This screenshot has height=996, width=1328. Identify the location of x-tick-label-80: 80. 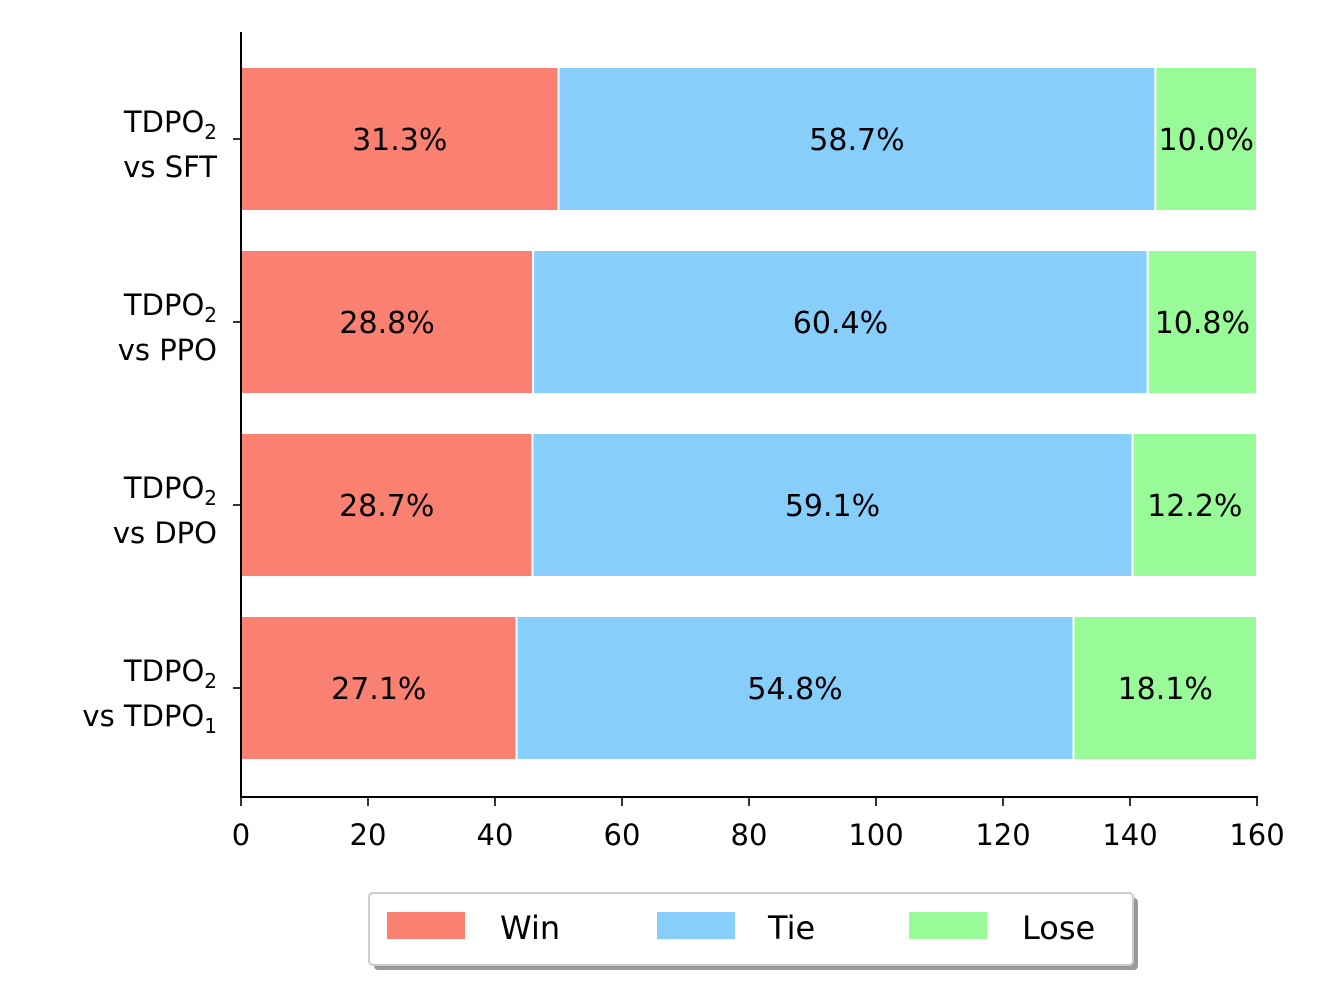
(749, 835).